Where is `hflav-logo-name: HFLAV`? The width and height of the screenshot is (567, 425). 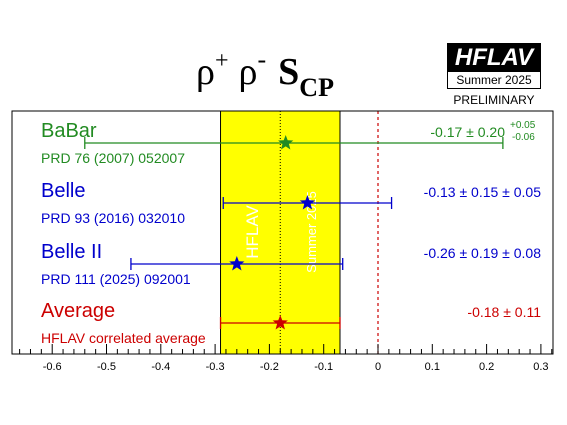 hflav-logo-name: HFLAV is located at coordinates (494, 57).